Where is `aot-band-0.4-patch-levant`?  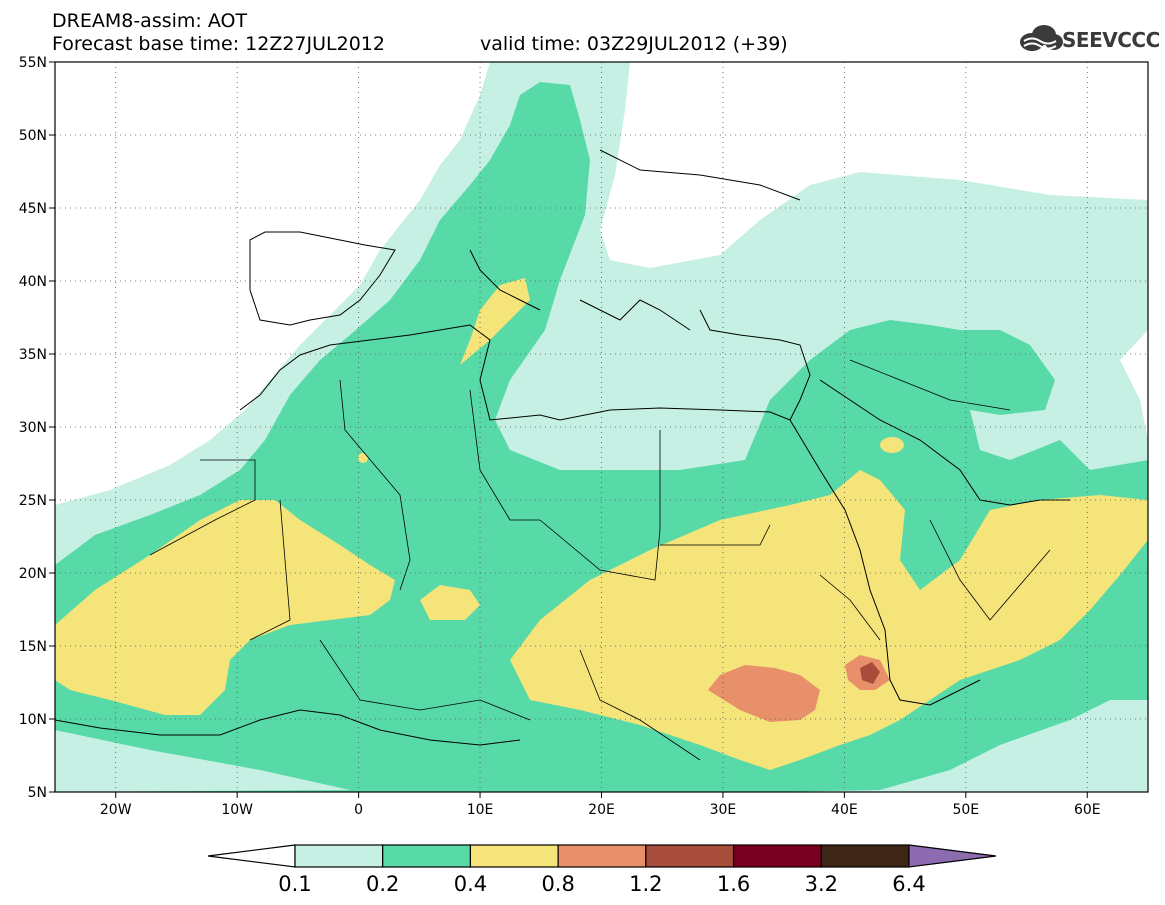
aot-band-0.4-patch-levant is located at coordinates (892, 445).